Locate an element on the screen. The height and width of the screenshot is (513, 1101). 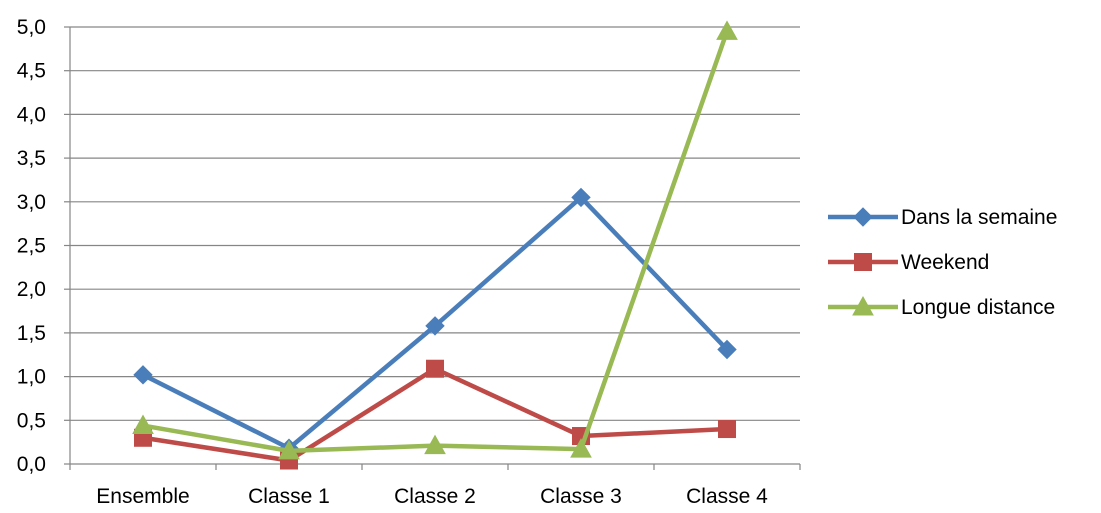
legend-item: Dans la semaine is located at coordinates (942, 217).